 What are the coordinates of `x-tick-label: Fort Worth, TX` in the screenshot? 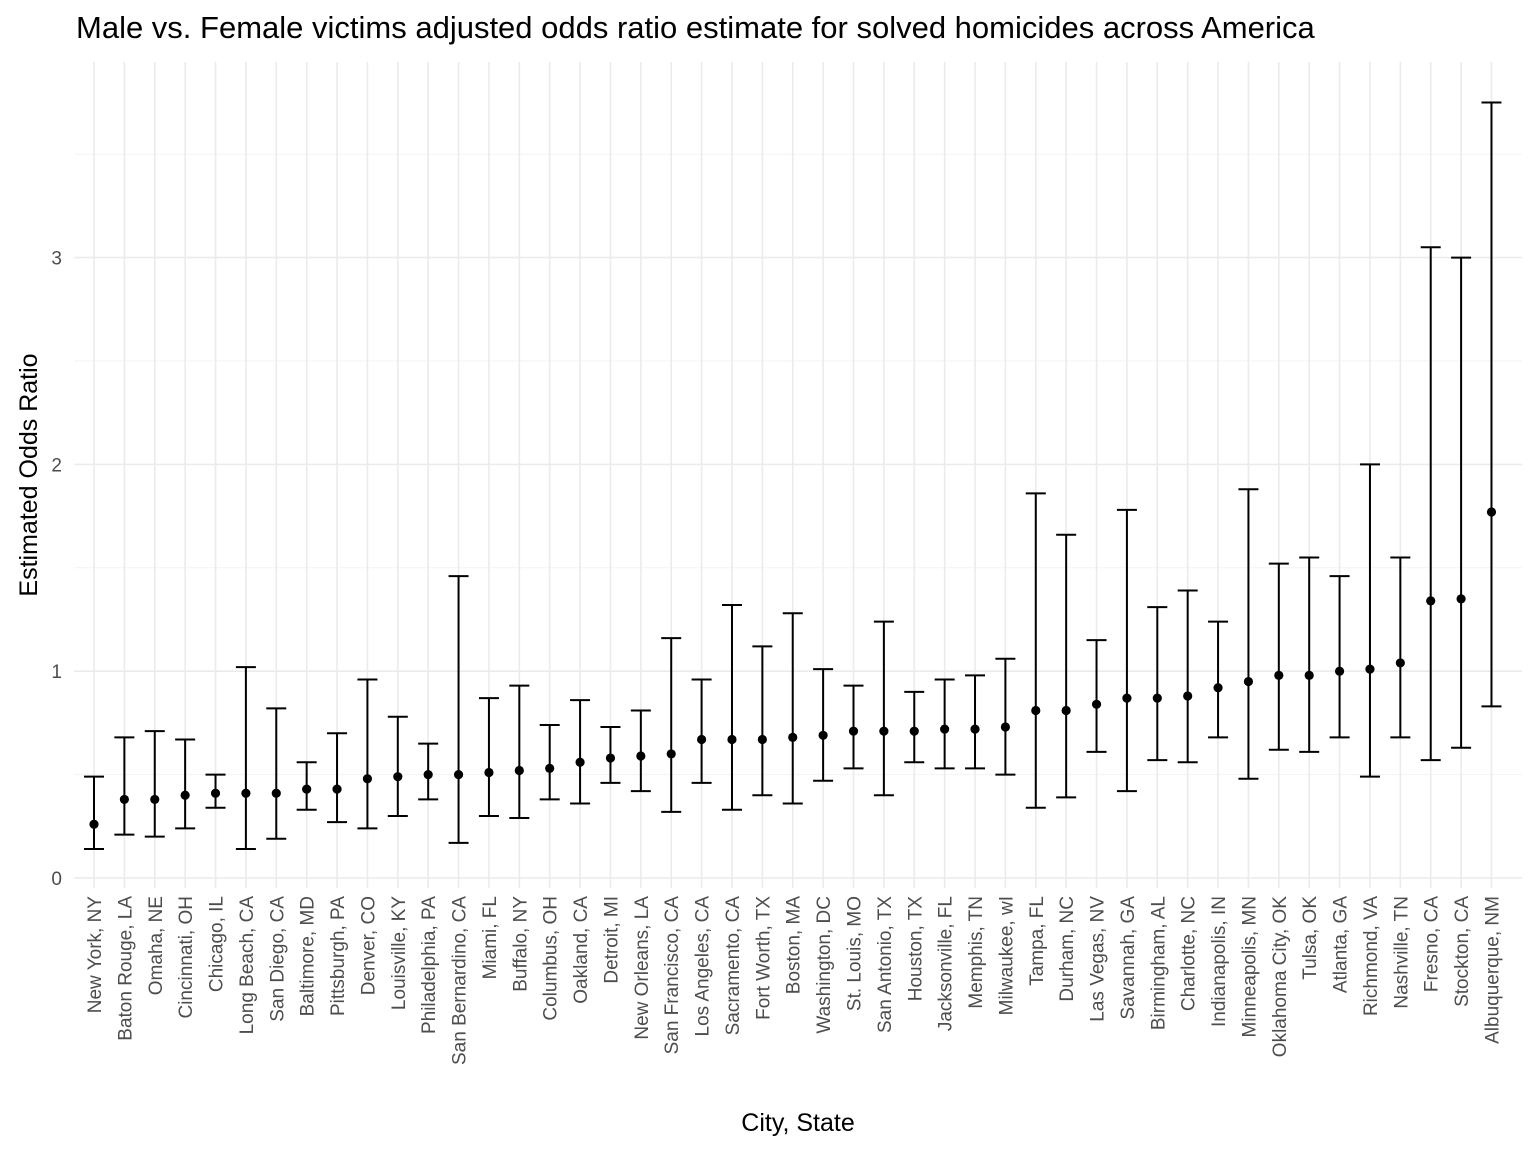 It's located at (763, 958).